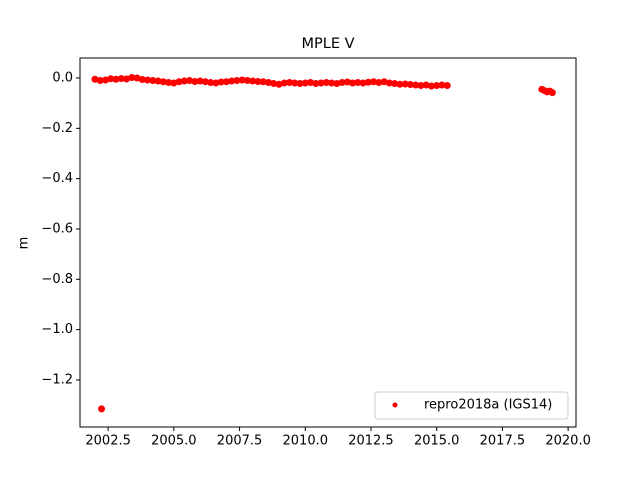 The width and height of the screenshot is (640, 480). What do you see at coordinates (371, 441) in the screenshot?
I see `x-tick-label: 2012.5` at bounding box center [371, 441].